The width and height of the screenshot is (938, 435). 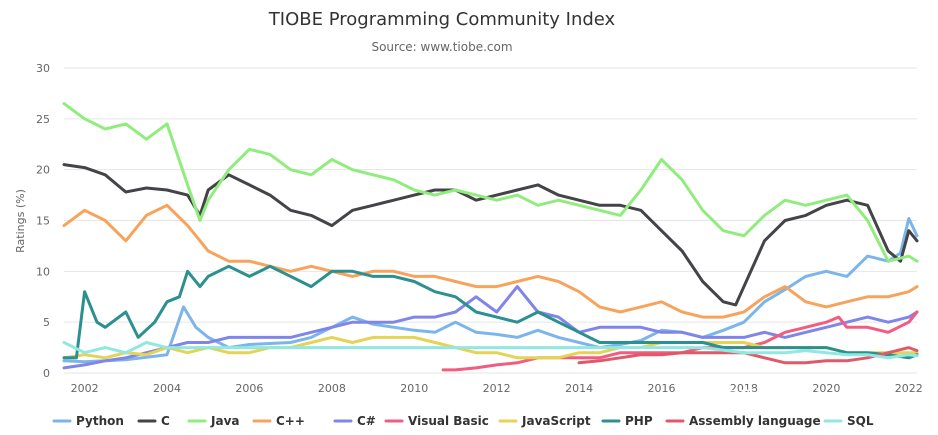 I want to click on x-tick-label: 2004, so click(x=167, y=388).